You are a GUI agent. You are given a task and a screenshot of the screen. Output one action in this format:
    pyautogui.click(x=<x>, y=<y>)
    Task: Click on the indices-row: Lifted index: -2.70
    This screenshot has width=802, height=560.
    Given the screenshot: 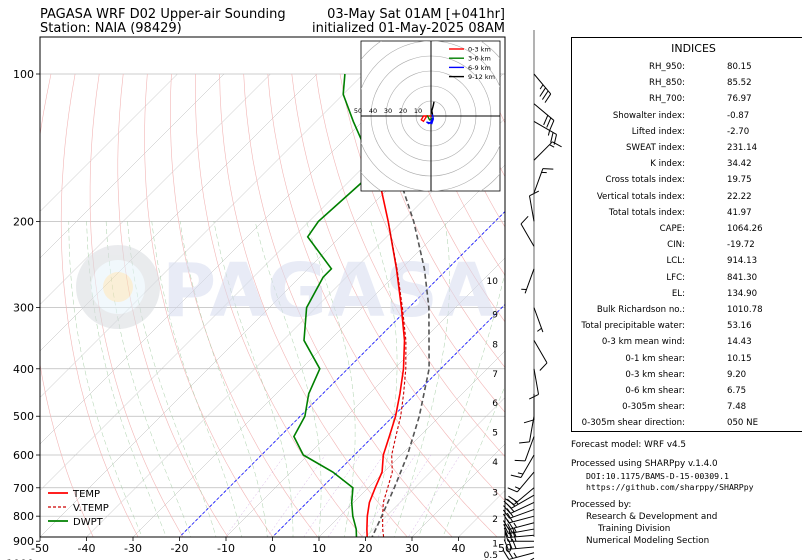 What is the action you would take?
    pyautogui.click(x=687, y=133)
    